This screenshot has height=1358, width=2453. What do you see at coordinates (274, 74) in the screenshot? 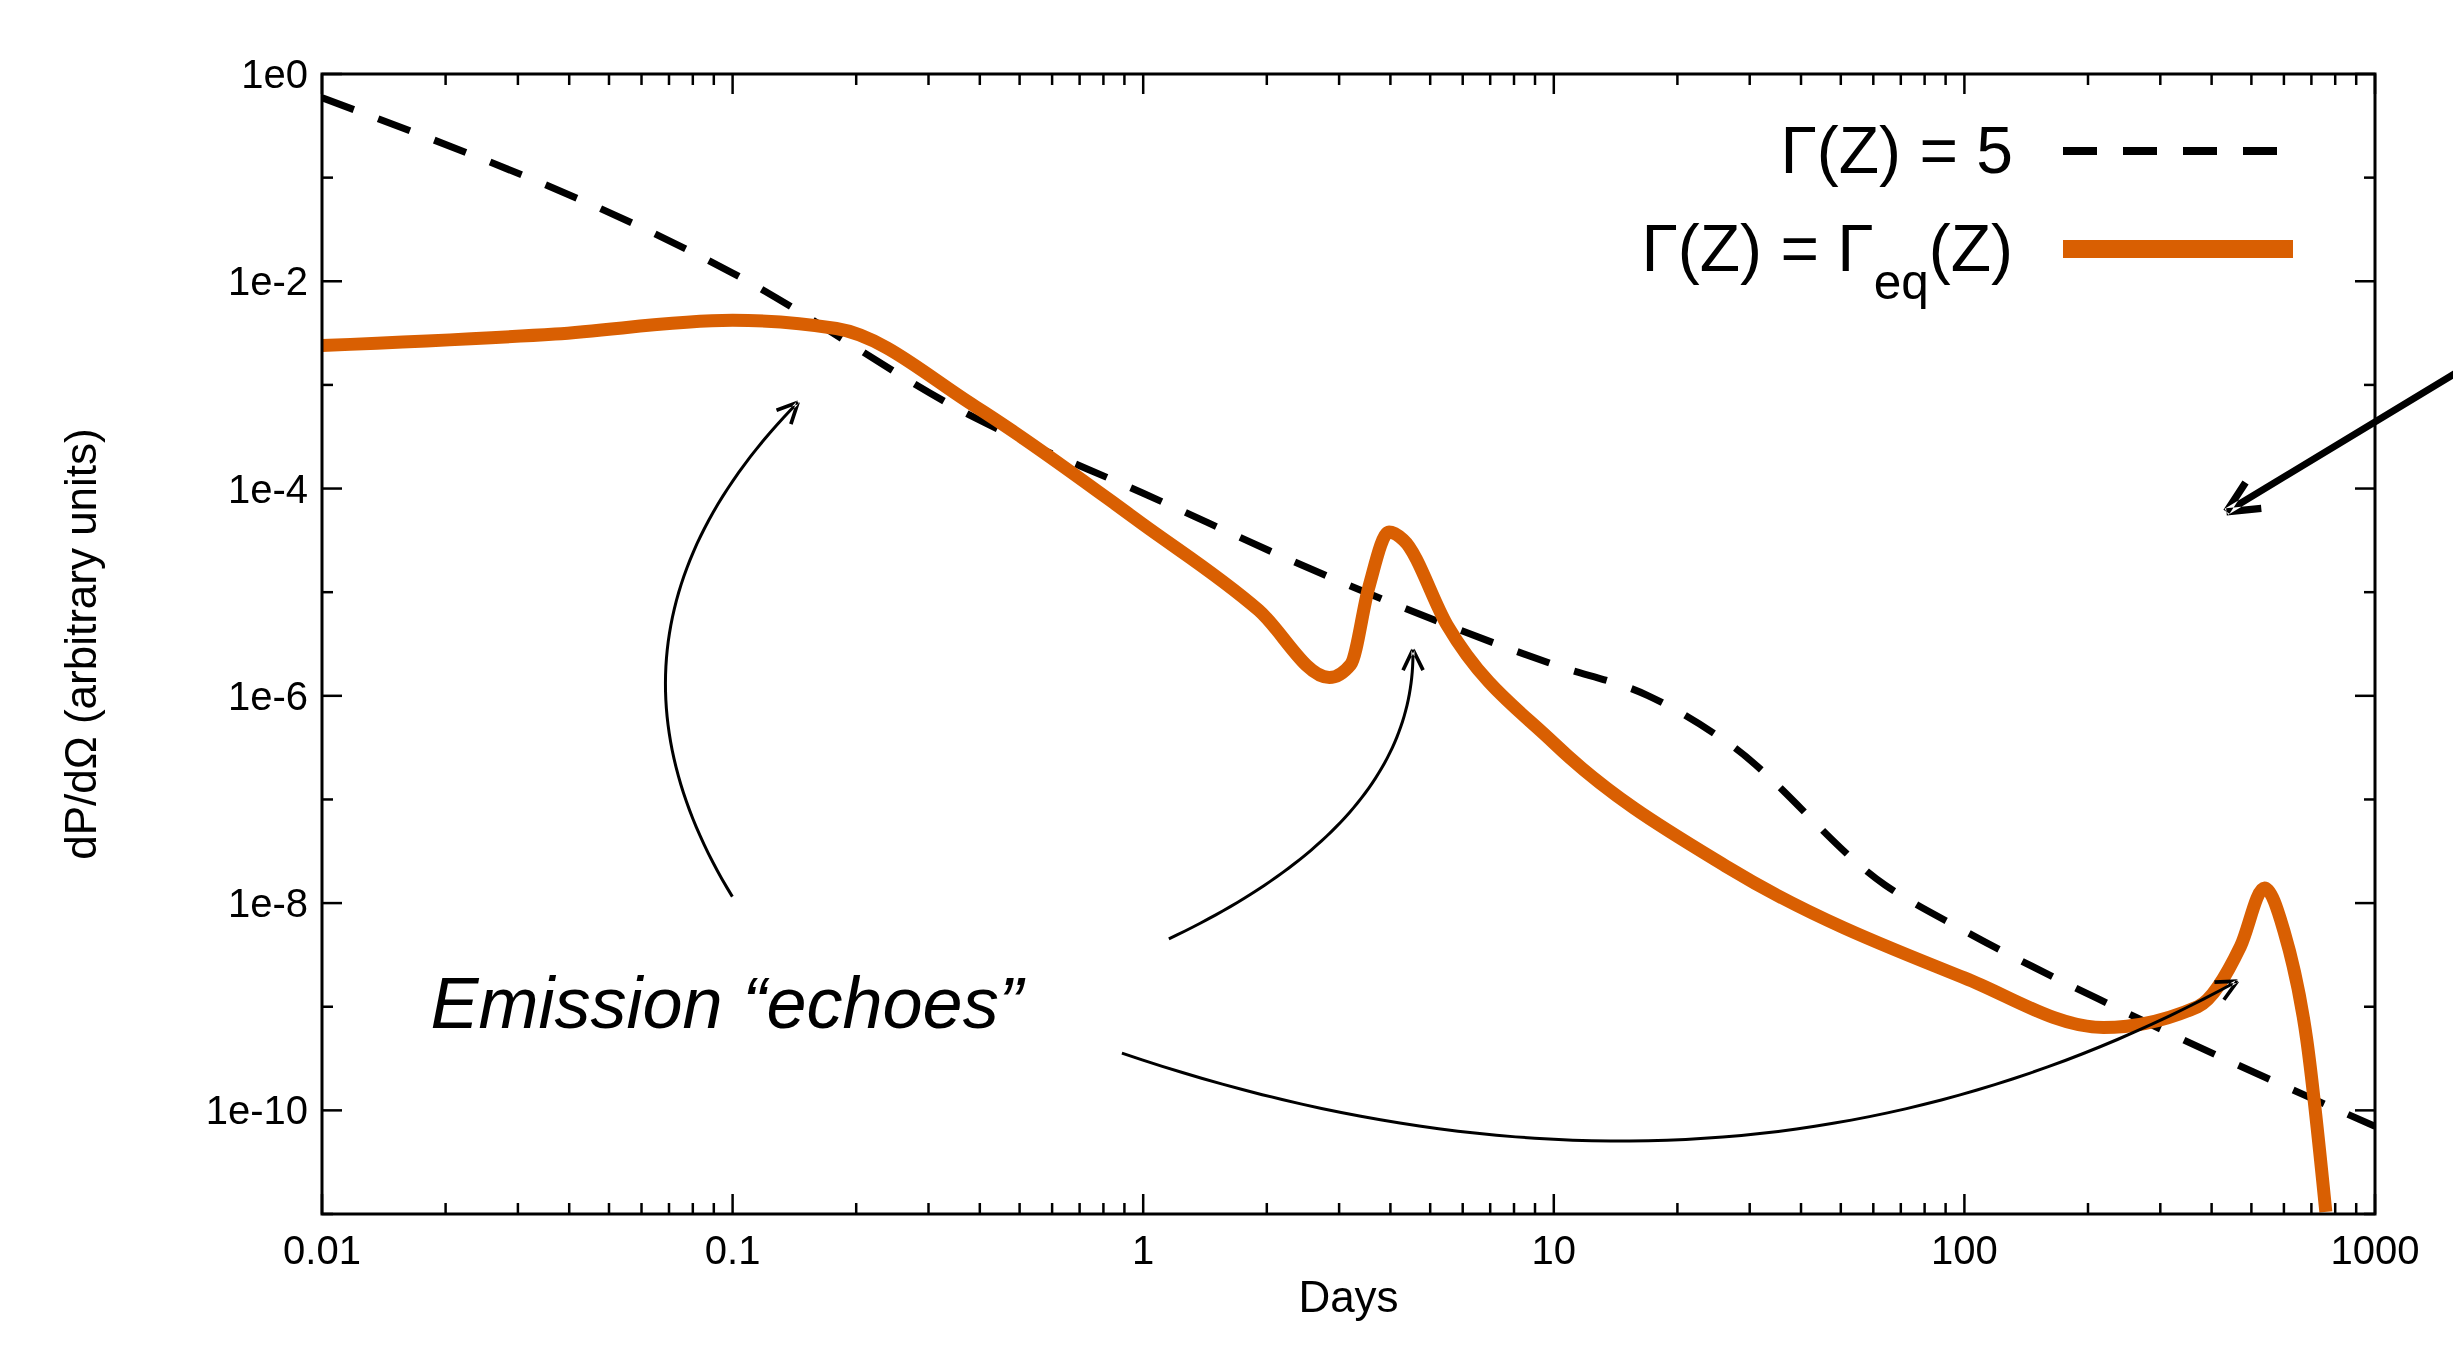
I see `y-tick-label: 1e0` at bounding box center [274, 74].